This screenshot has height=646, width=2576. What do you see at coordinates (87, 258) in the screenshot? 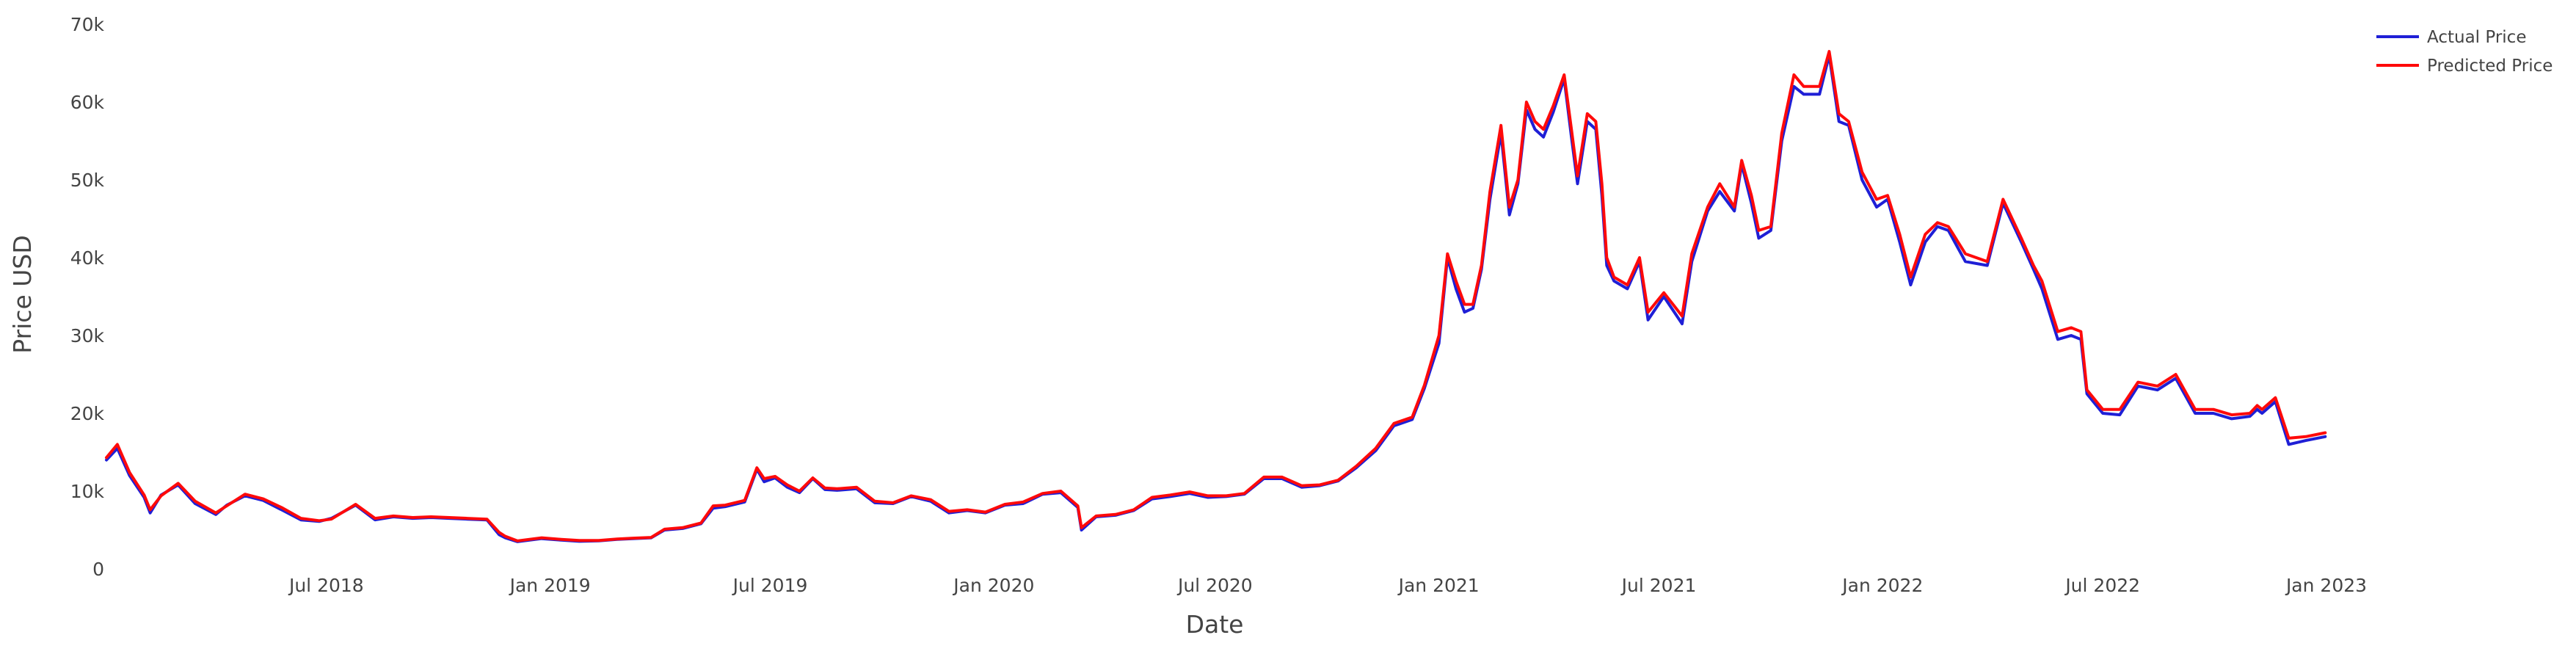
I see `y-tick-label: 40k` at bounding box center [87, 258].